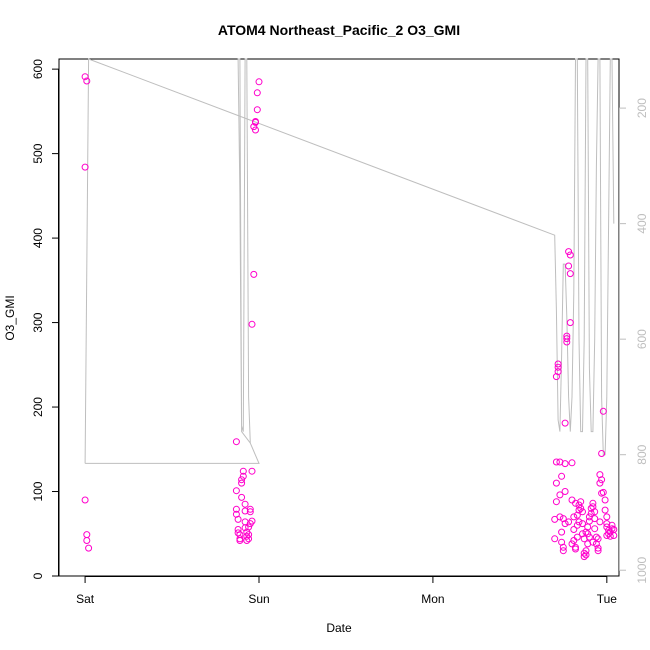 This screenshot has width=650, height=650. Describe the element at coordinates (432, 599) in the screenshot. I see `x-tick-label: Mon` at that location.